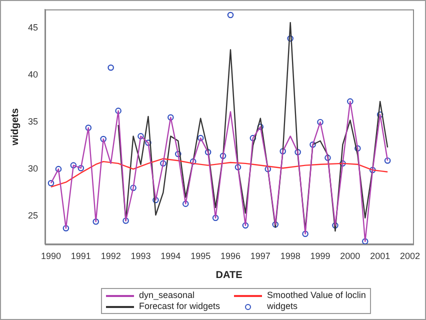 The image size is (426, 320). What do you see at coordinates (110, 256) in the screenshot?
I see `x-tick-label: 1992` at bounding box center [110, 256].